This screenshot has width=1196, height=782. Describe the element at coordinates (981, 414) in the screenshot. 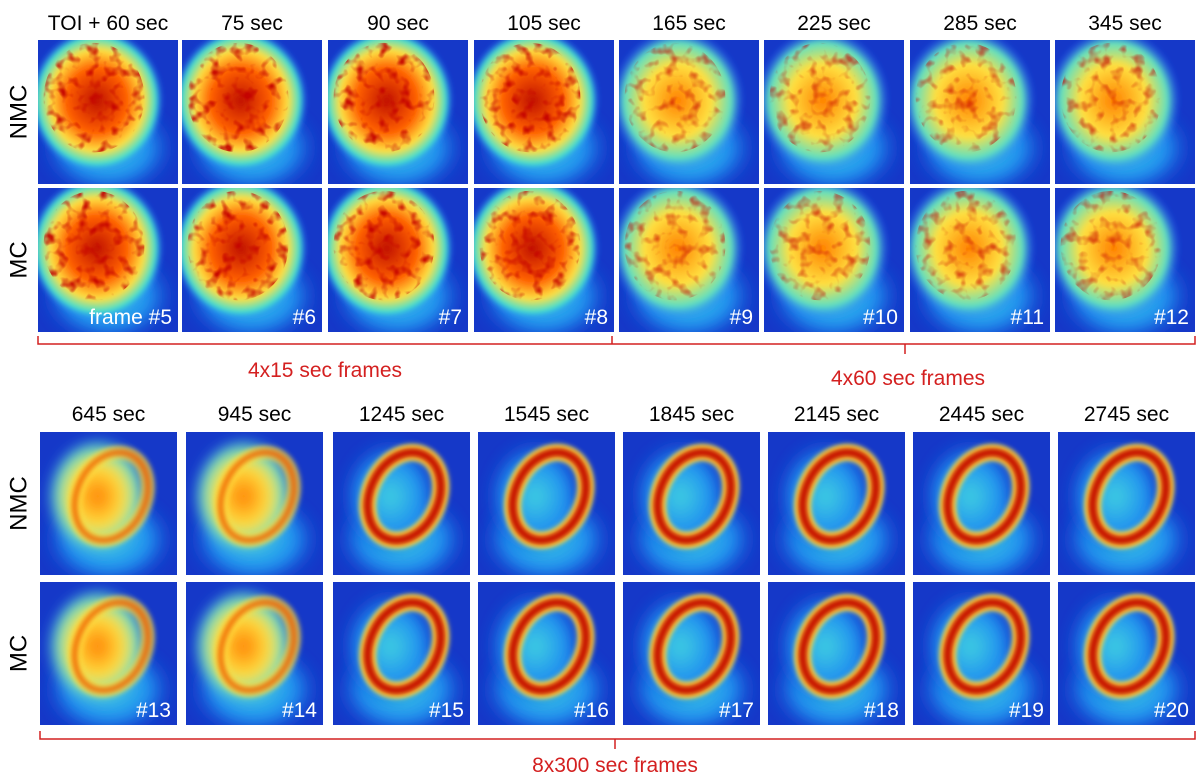

I see `column-header: 2445 sec` at that location.